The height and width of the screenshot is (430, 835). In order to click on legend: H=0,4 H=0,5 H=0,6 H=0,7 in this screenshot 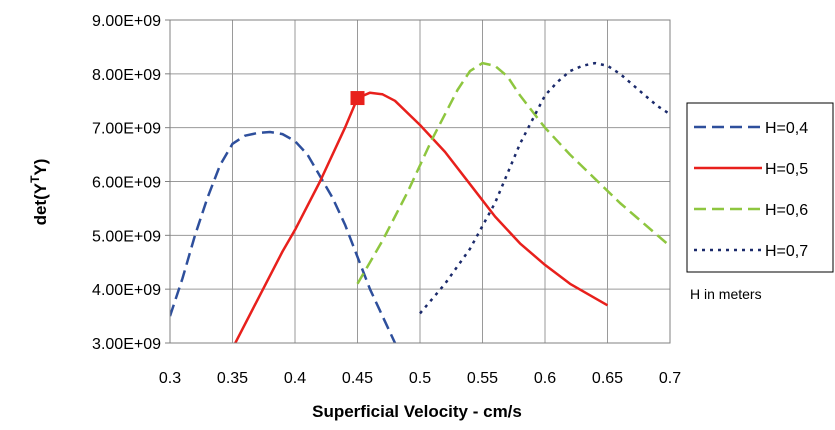, I will do `click(760, 187)`.